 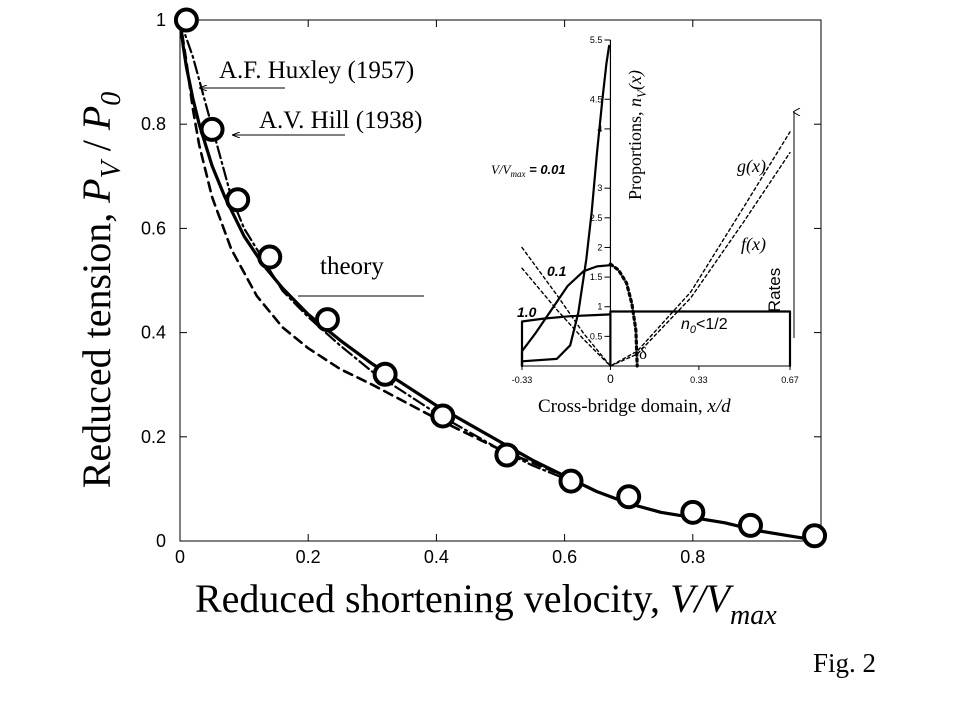 What do you see at coordinates (599, 129) in the screenshot?
I see `inset-y-tick-label: 4` at bounding box center [599, 129].